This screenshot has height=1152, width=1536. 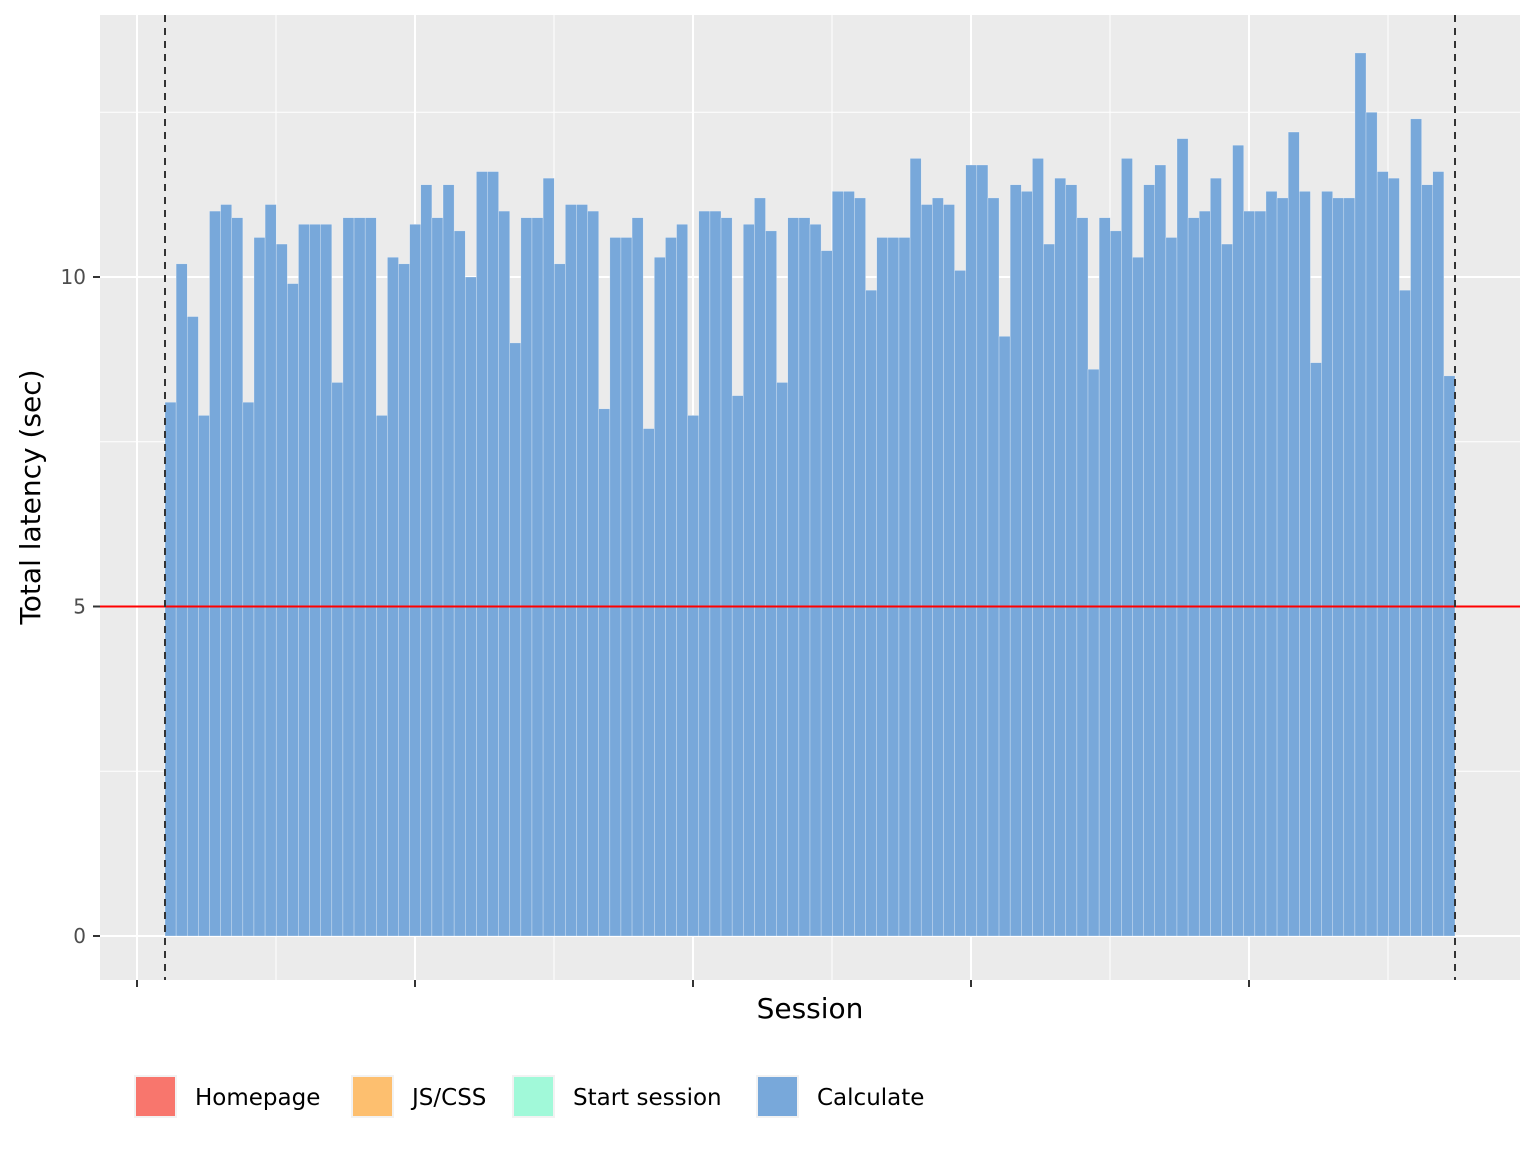 What do you see at coordinates (73, 277) in the screenshot?
I see `y-tick-label: 10` at bounding box center [73, 277].